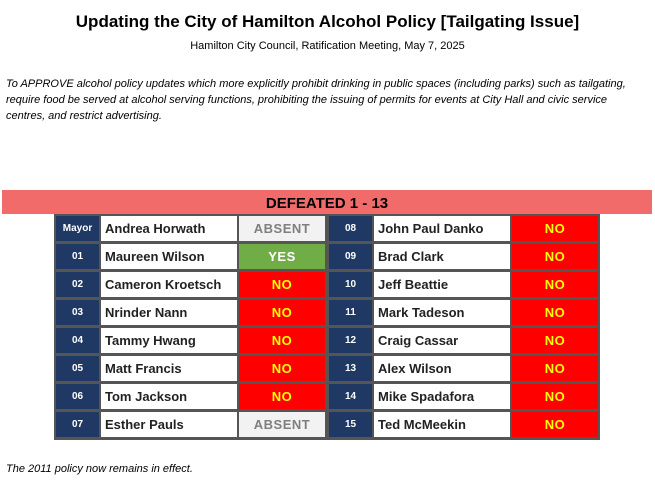 This screenshot has height=489, width=655. Describe the element at coordinates (350, 256) in the screenshot. I see `ward-number: 09` at that location.